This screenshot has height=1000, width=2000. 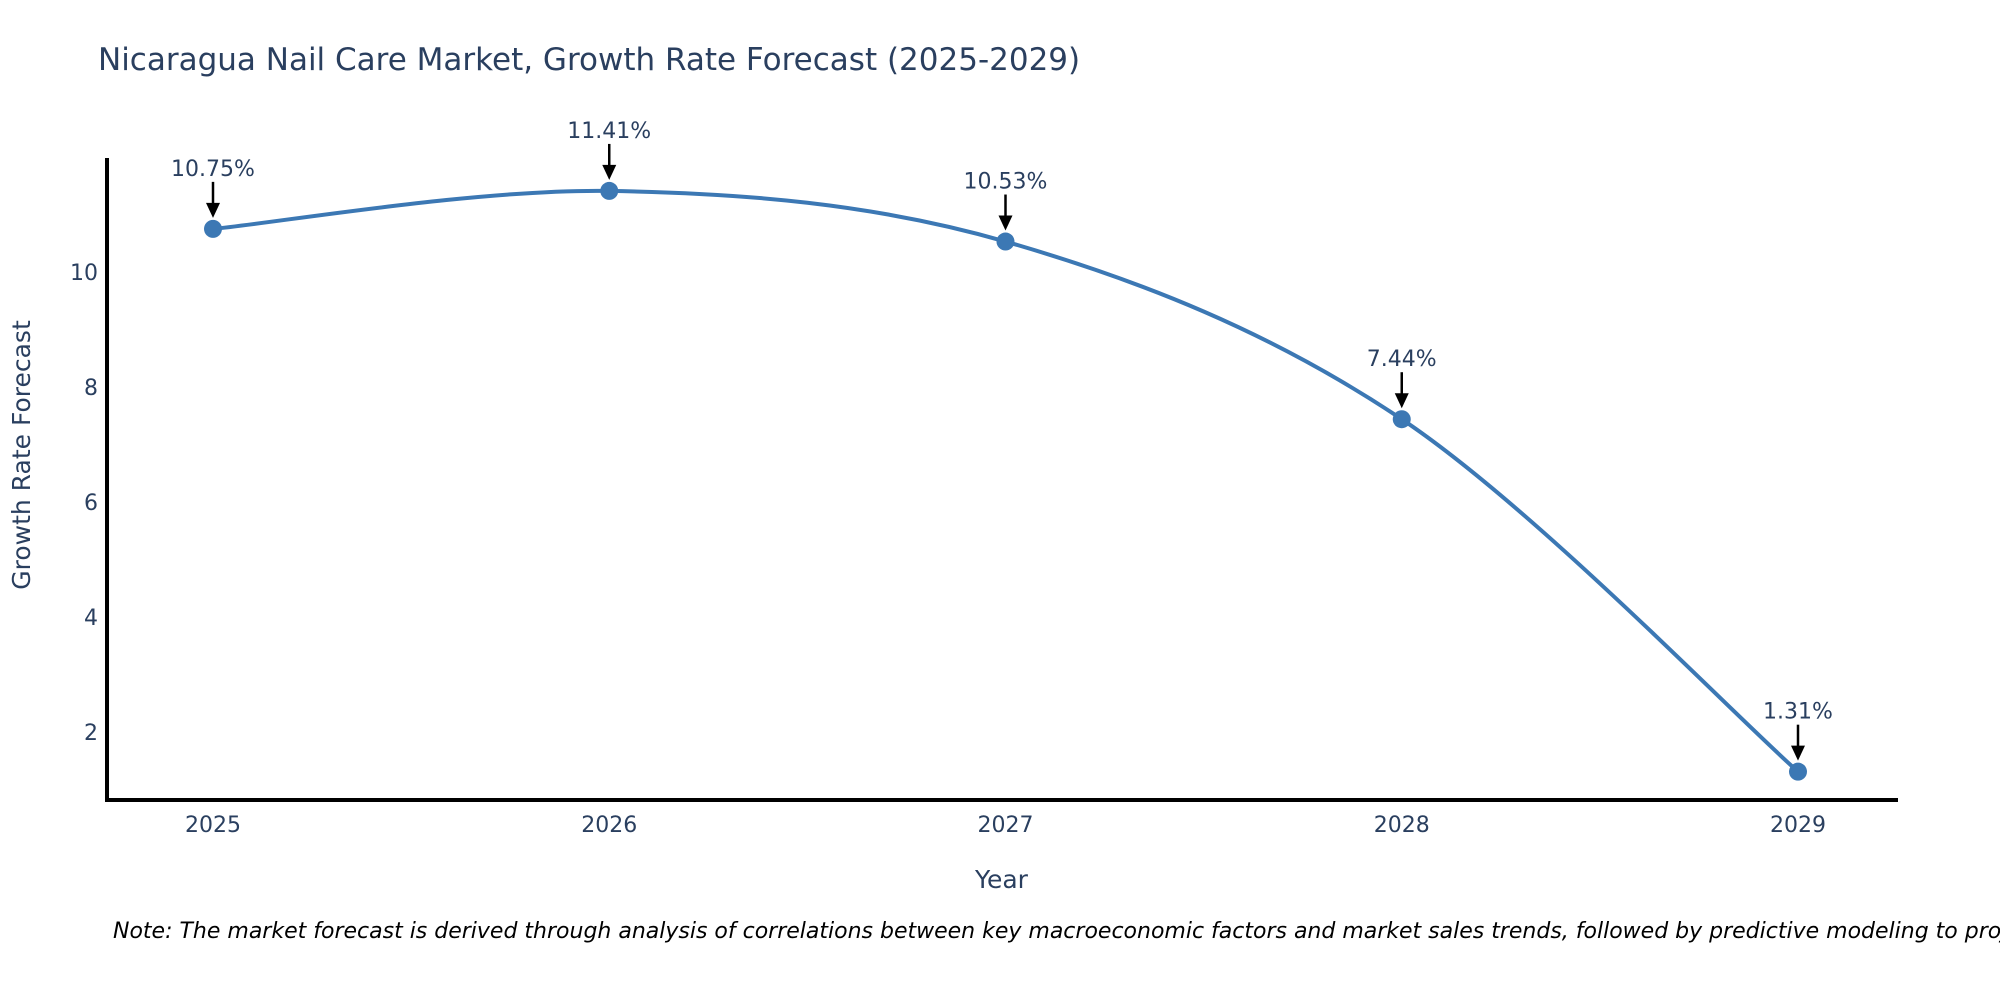 I want to click on y-tick-label-2: 2, so click(x=91, y=733).